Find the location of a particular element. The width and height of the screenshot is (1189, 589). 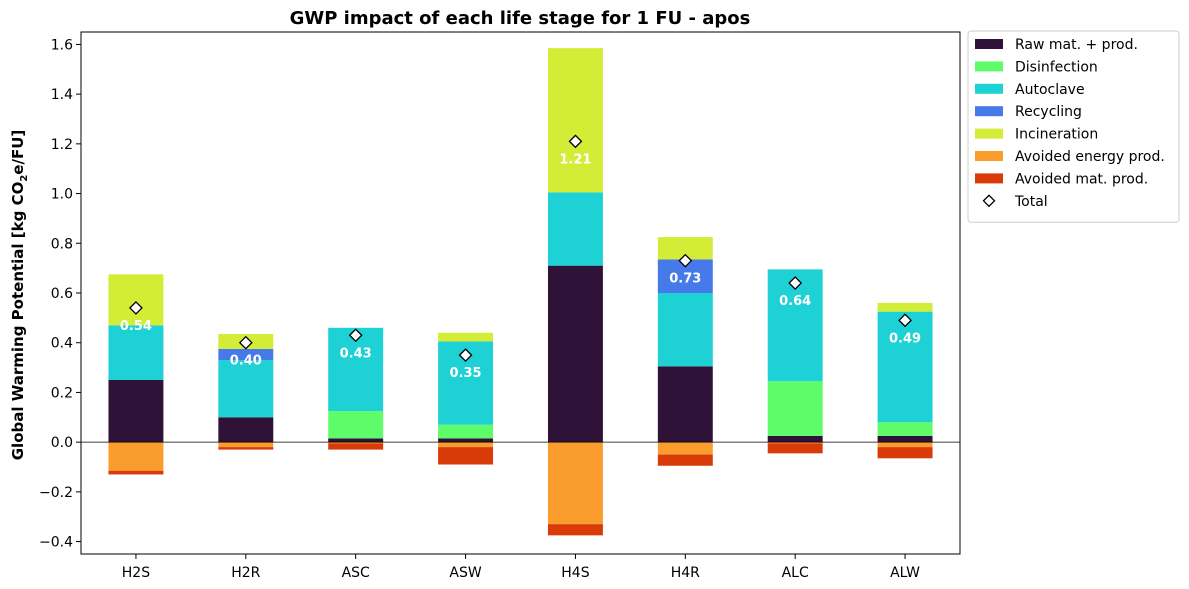

bar-segment-alw-s2 is located at coordinates (905, 367).